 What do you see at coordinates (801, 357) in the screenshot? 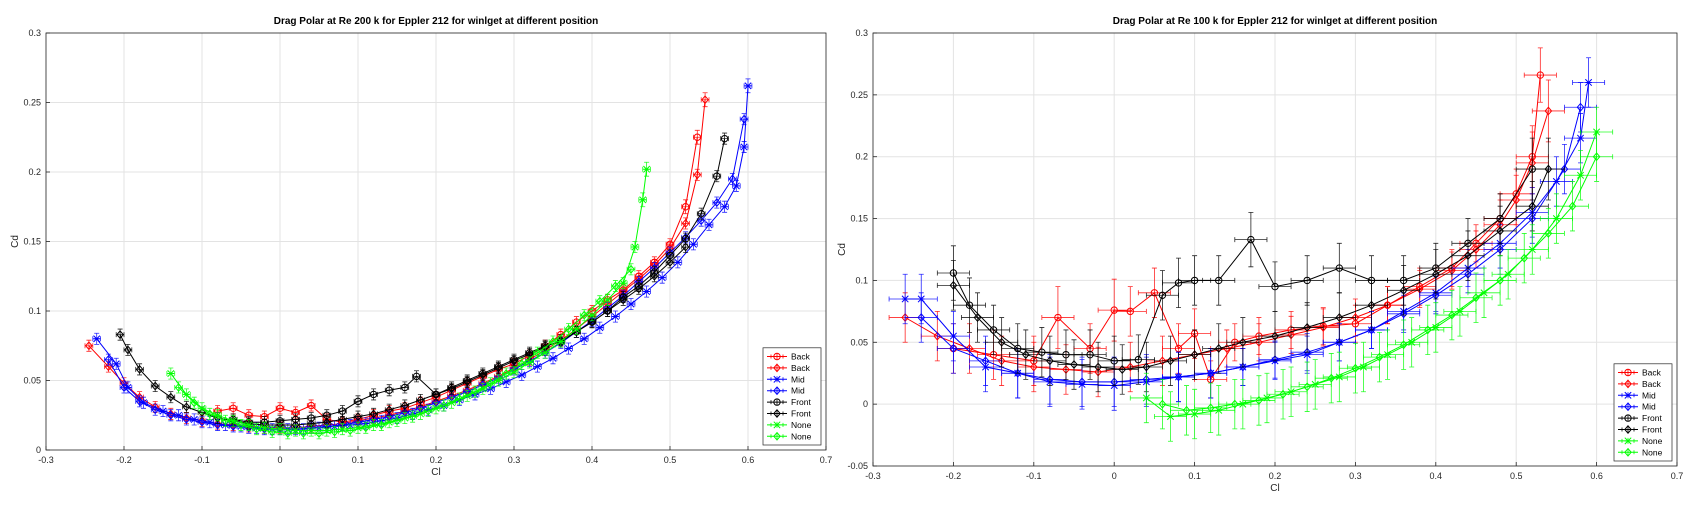
I see `legend-label: Back` at bounding box center [801, 357].